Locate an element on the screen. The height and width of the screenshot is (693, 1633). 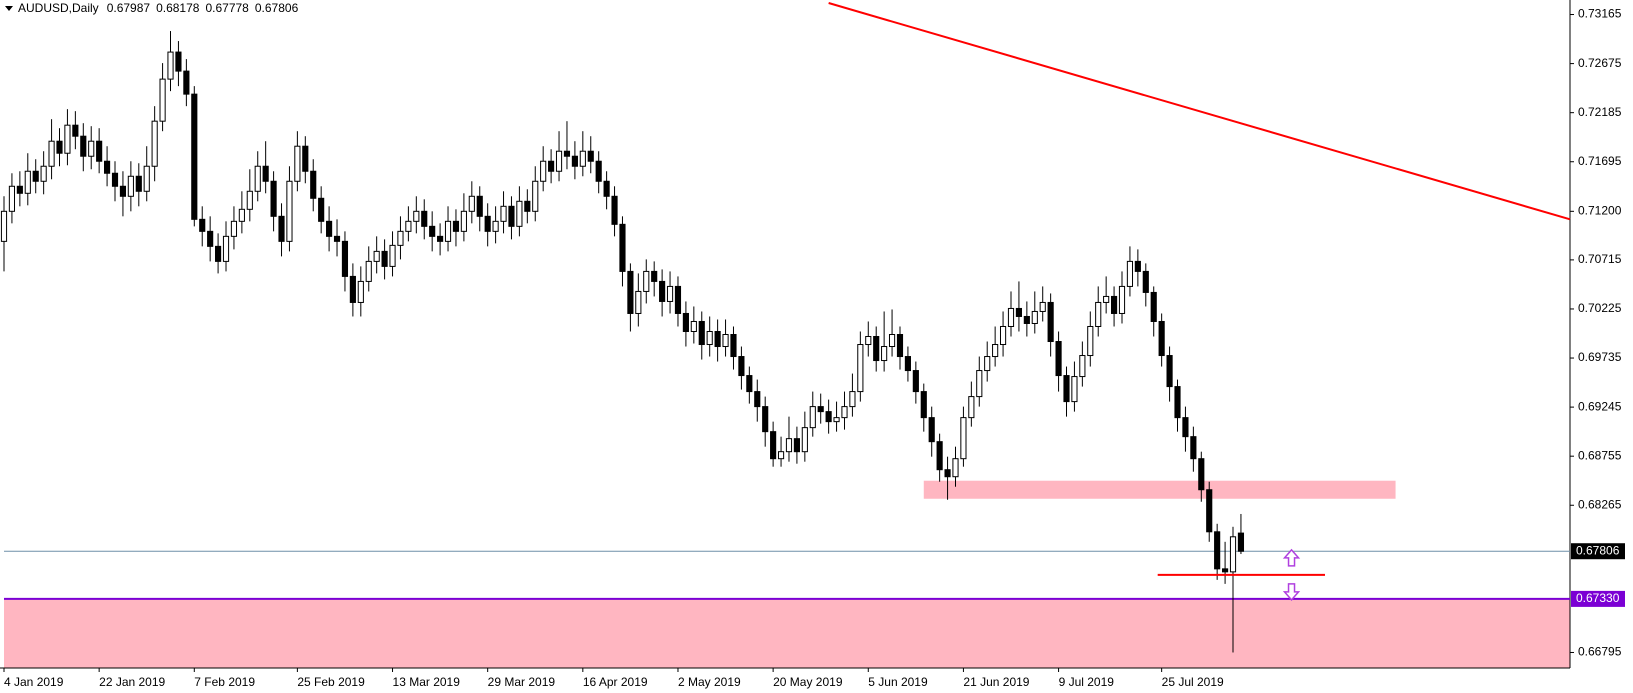
x-tick-label: 7 Feb 2019 is located at coordinates (224, 682).